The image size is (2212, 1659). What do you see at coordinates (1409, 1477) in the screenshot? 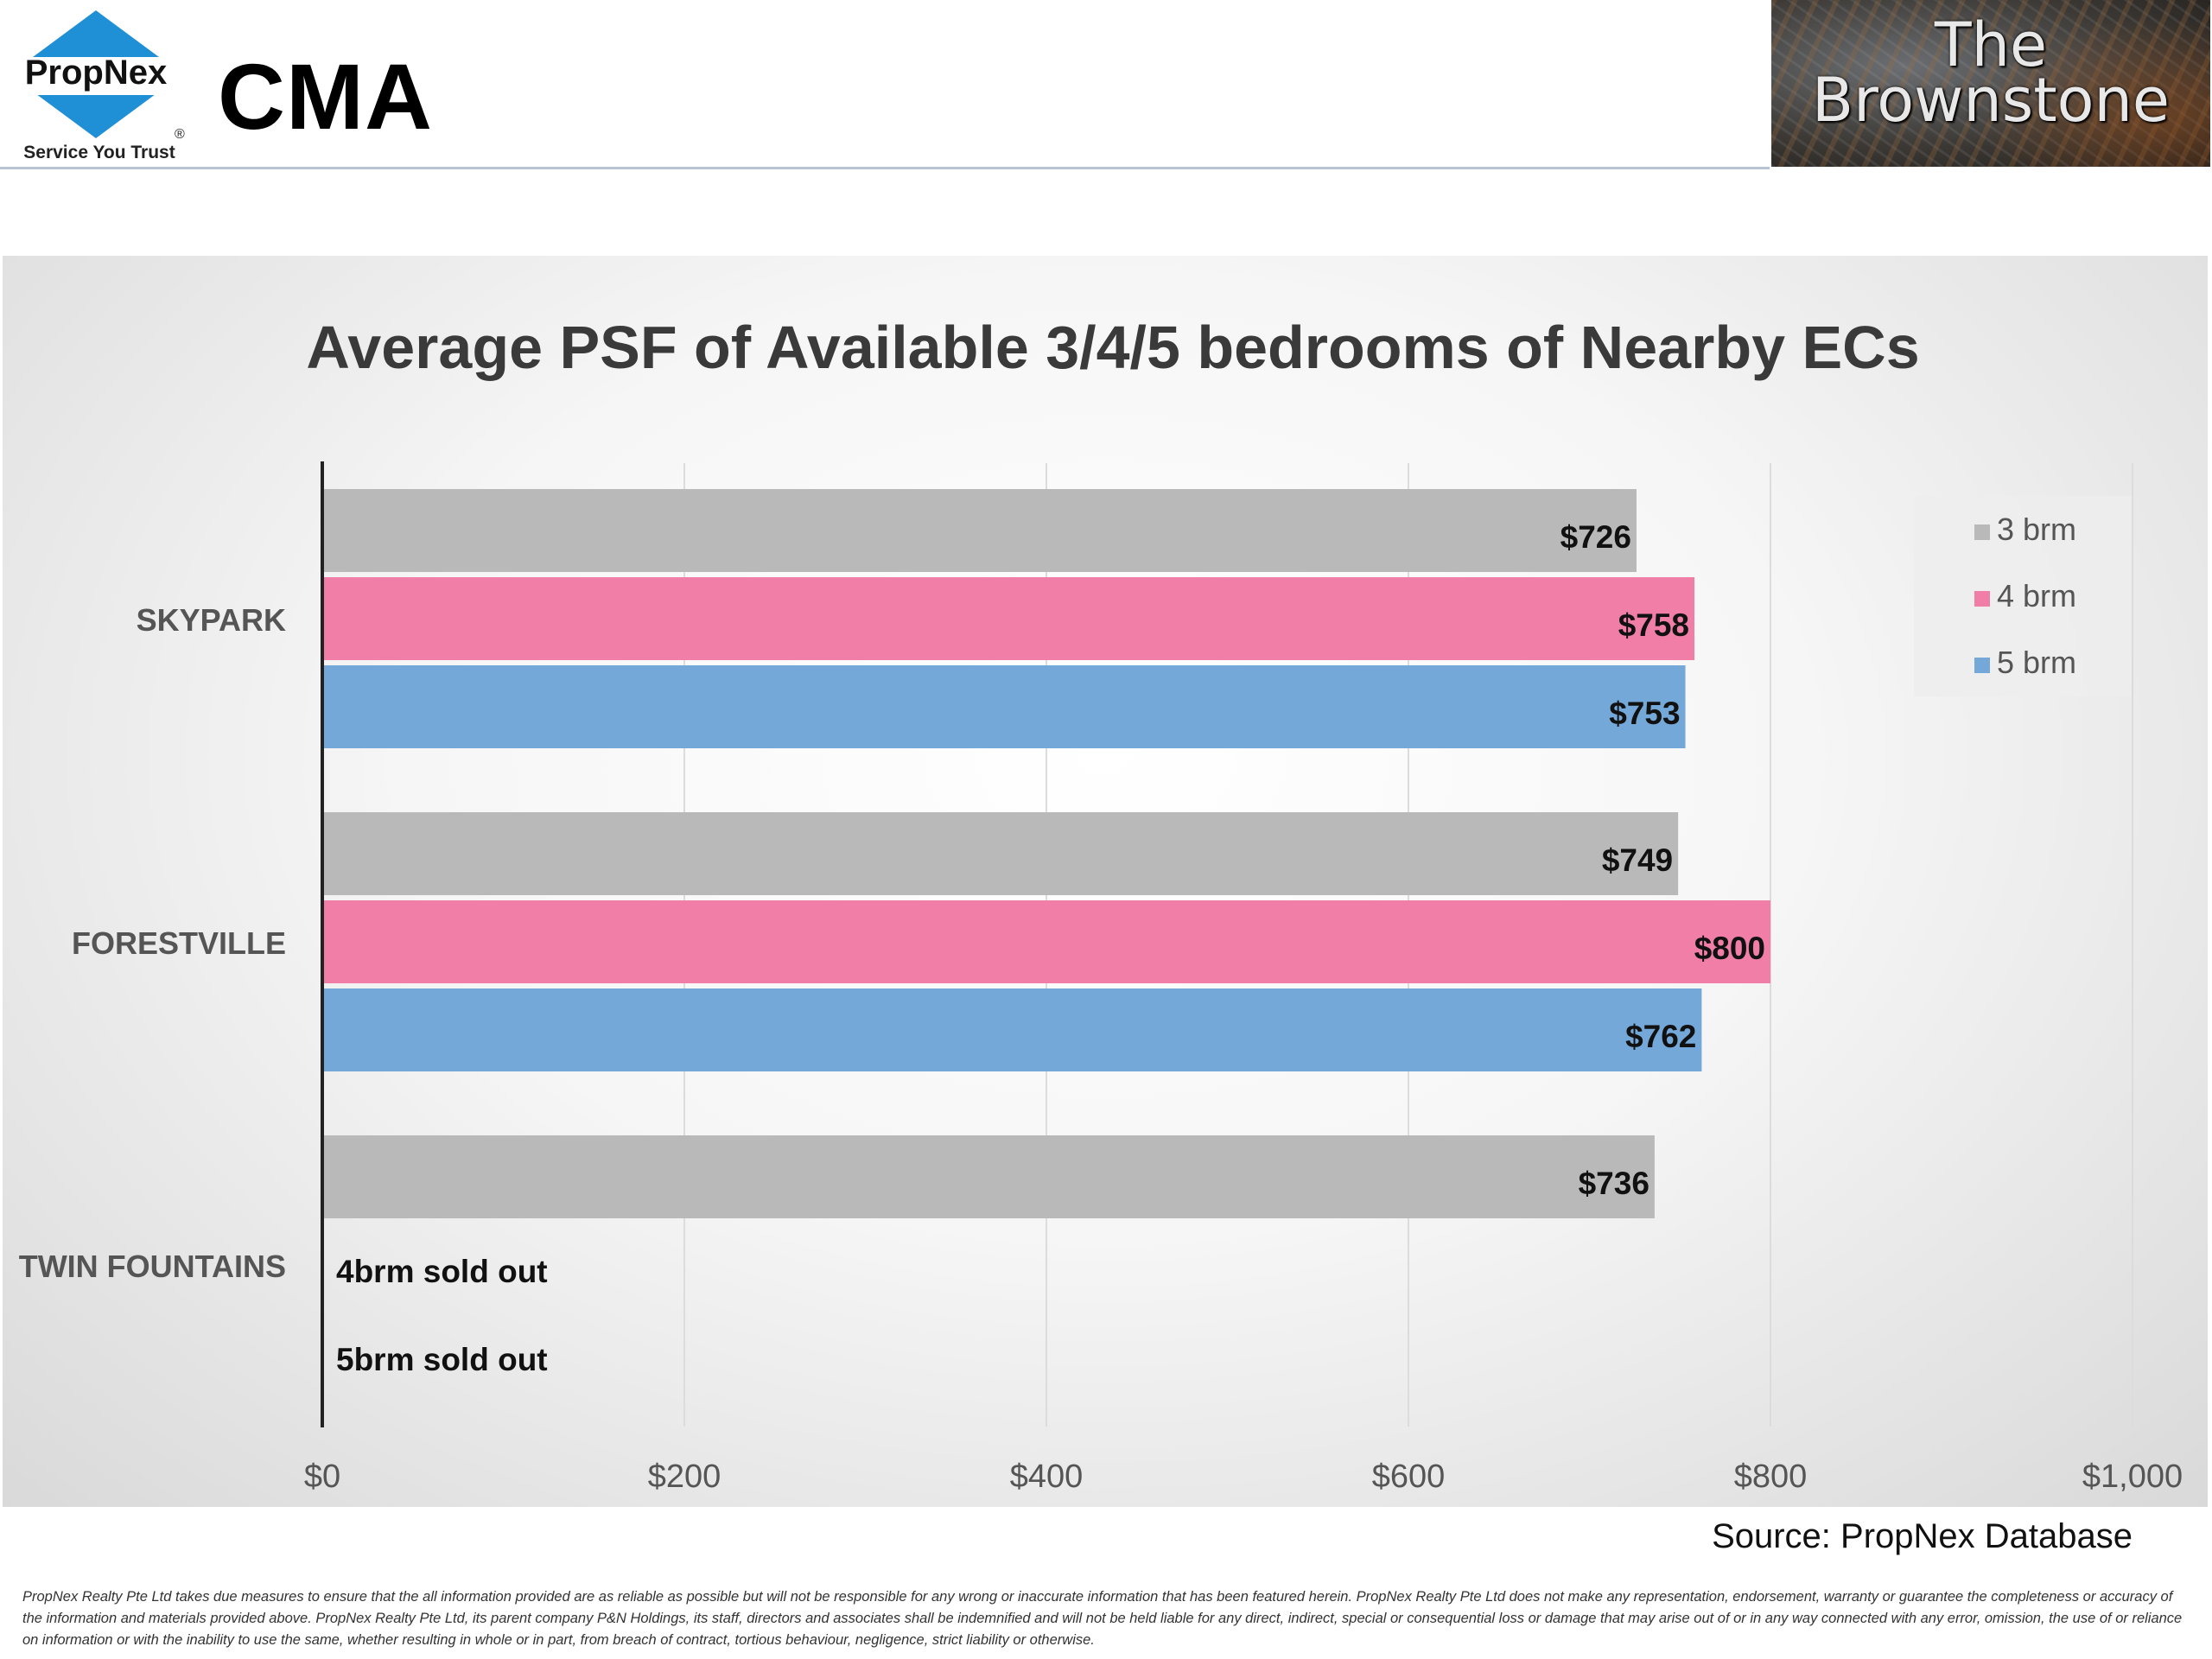
I see `x-tick-label: $600` at bounding box center [1409, 1477].